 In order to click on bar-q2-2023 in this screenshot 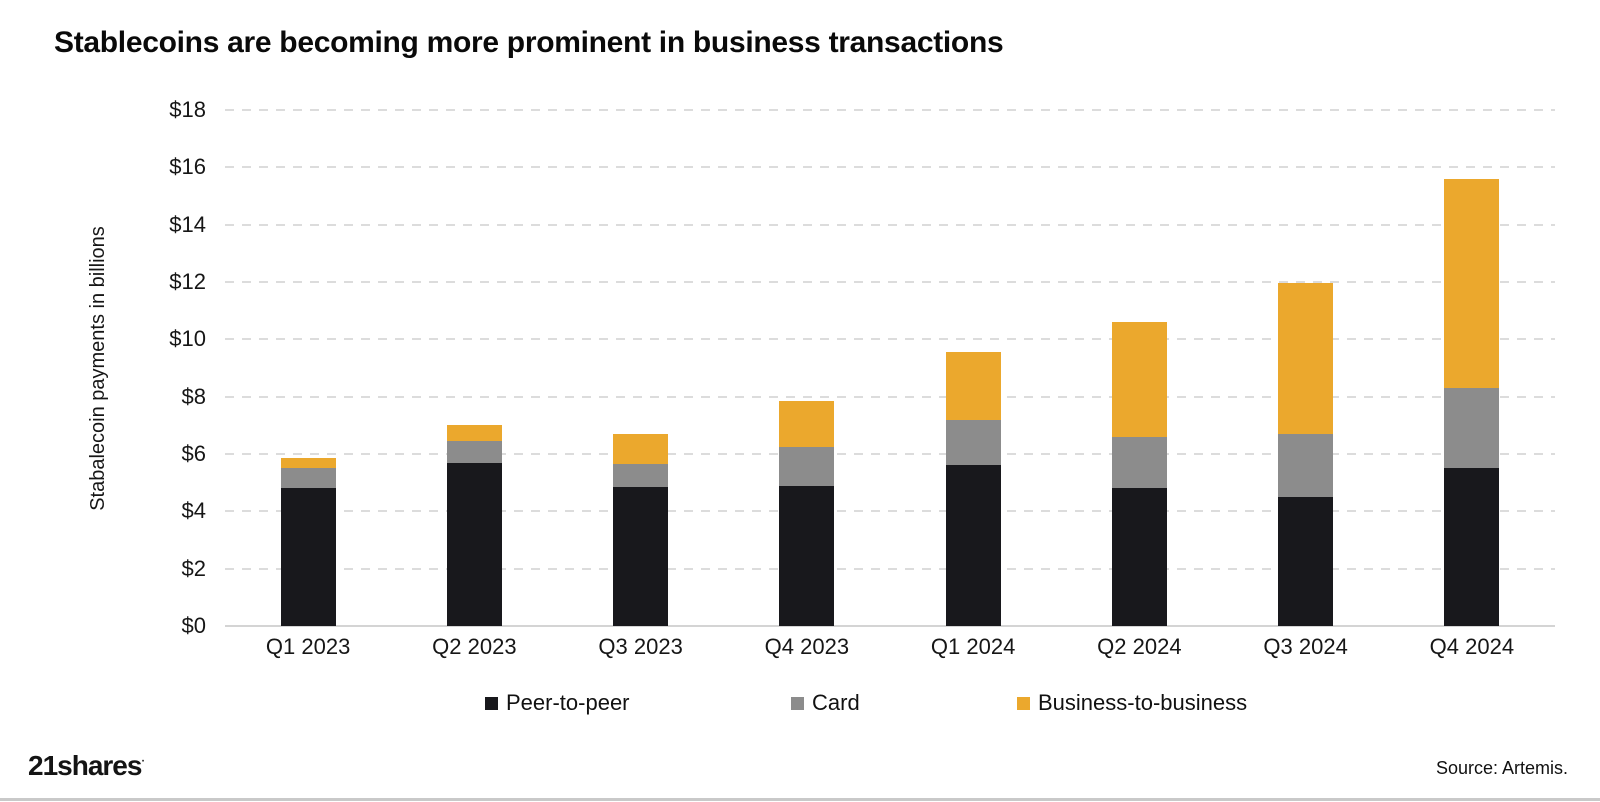, I will do `click(474, 525)`.